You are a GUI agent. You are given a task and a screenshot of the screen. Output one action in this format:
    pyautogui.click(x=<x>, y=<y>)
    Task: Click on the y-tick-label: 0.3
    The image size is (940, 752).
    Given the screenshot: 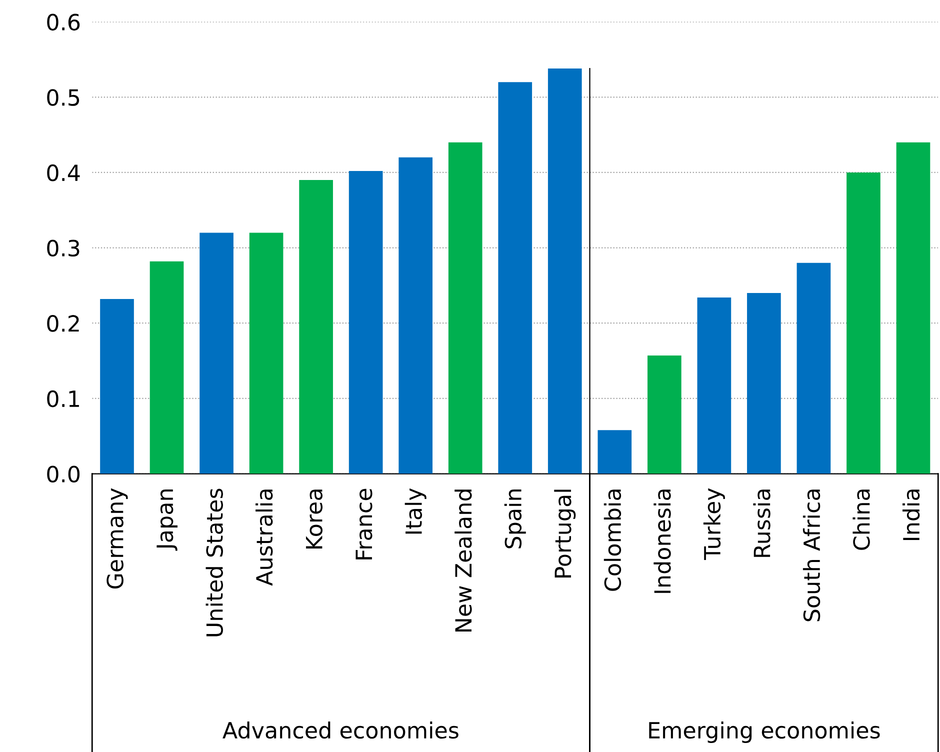 What is the action you would take?
    pyautogui.click(x=63, y=248)
    